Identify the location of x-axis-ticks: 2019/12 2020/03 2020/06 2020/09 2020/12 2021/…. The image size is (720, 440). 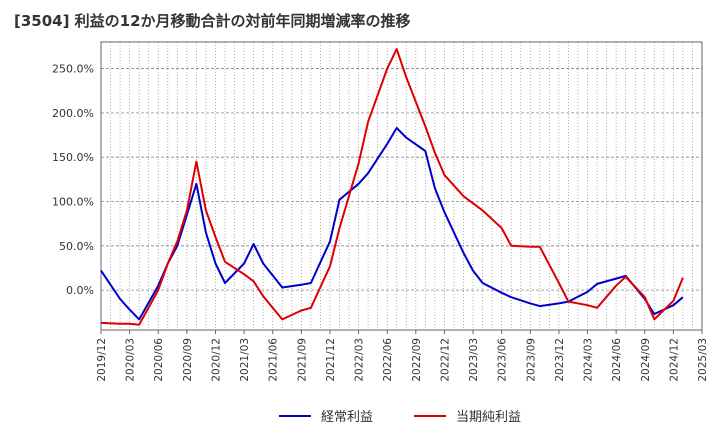
(402, 356).